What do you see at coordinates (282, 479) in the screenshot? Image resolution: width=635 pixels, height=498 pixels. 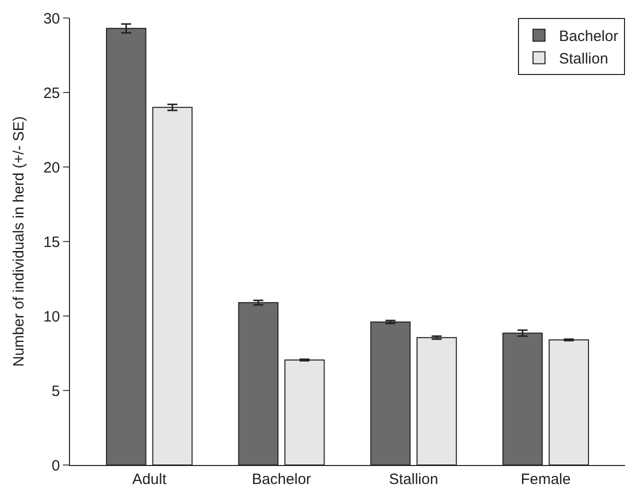 I see `x-tick-label: Bachelor` at bounding box center [282, 479].